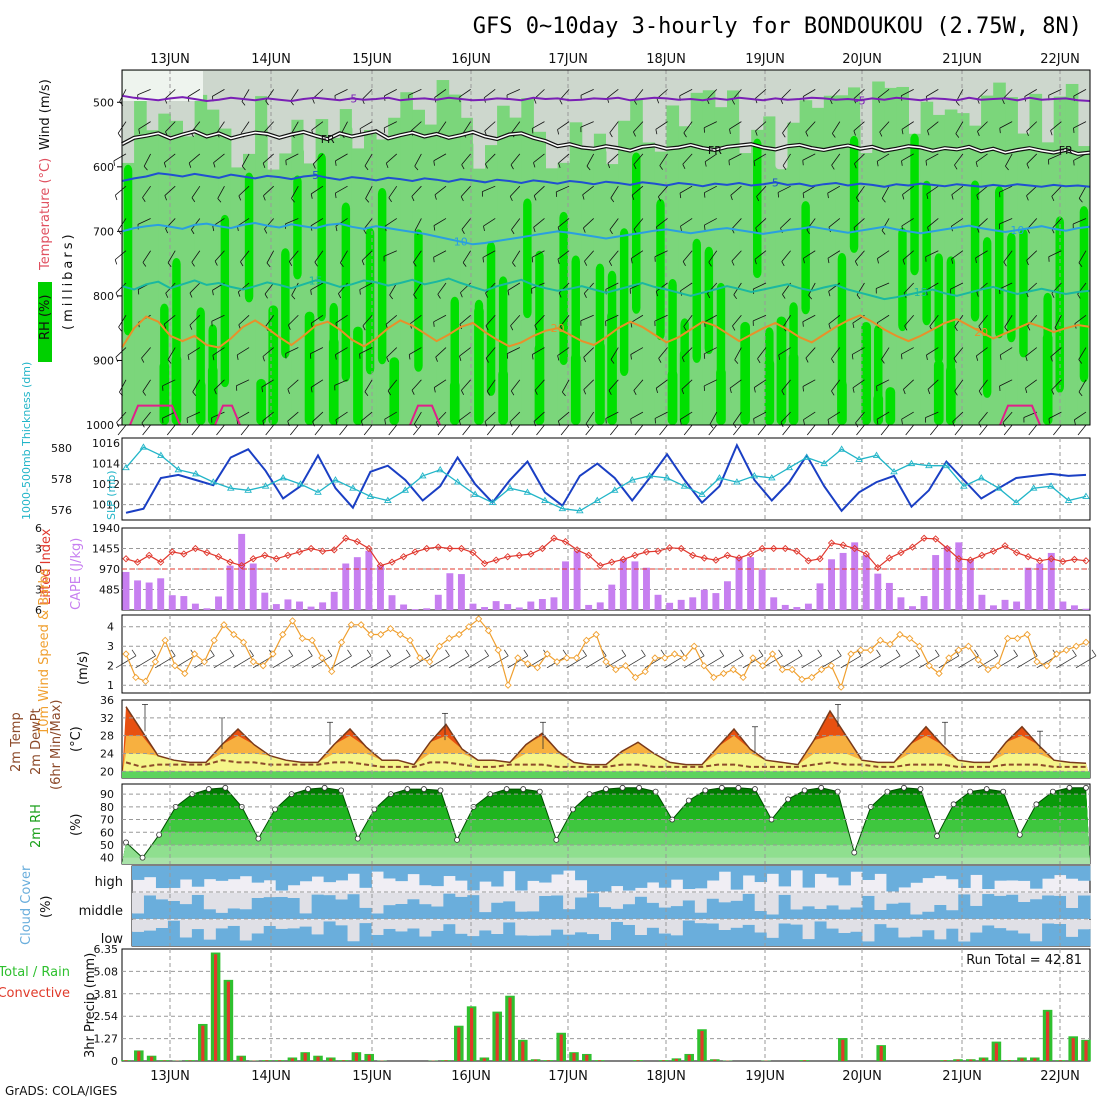 Image resolution: width=1100 pixels, height=1100 pixels. I want to click on surface-wind-barb, so click(870, 662).